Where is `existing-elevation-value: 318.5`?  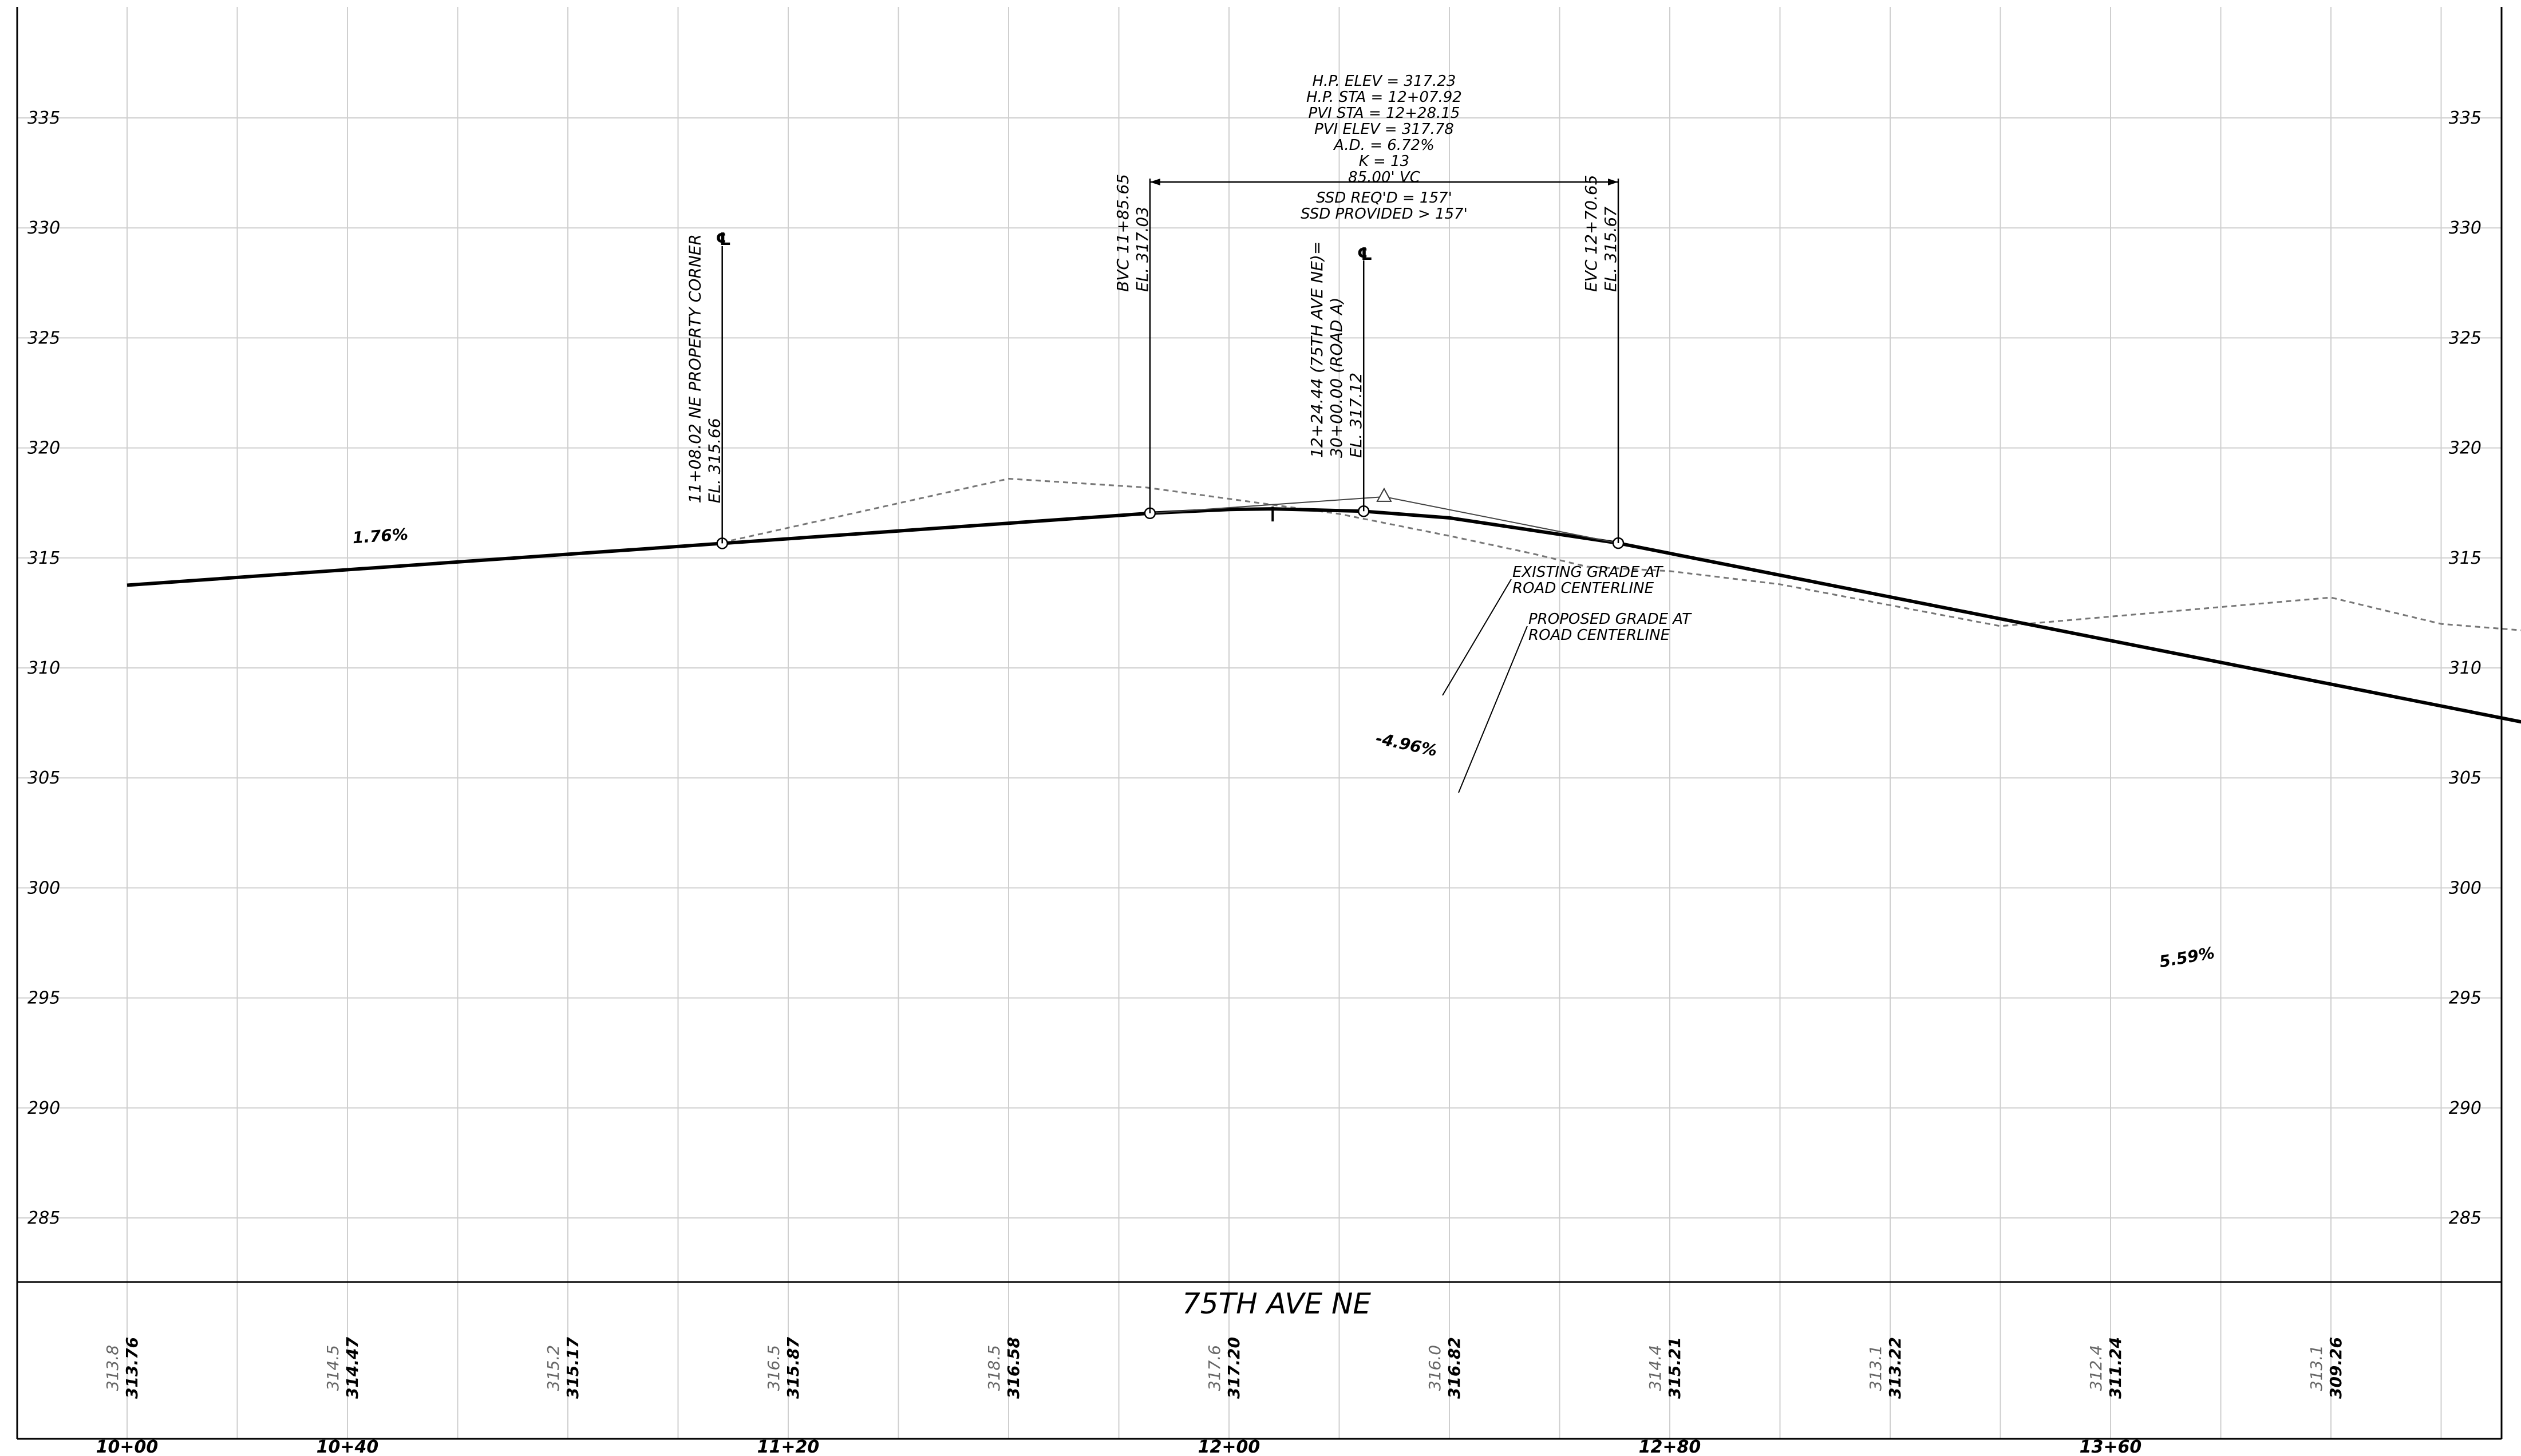
existing-elevation-value: 318.5 is located at coordinates (994, 1368).